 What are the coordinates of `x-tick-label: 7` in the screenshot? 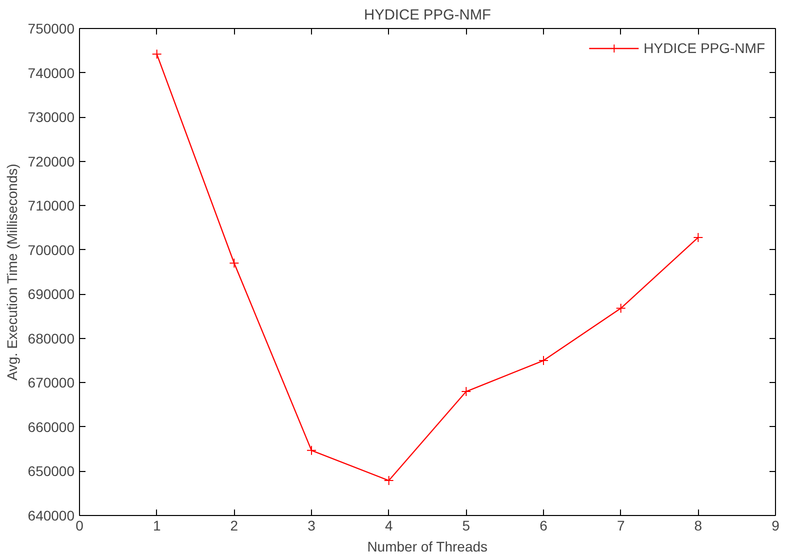 It's located at (620, 526).